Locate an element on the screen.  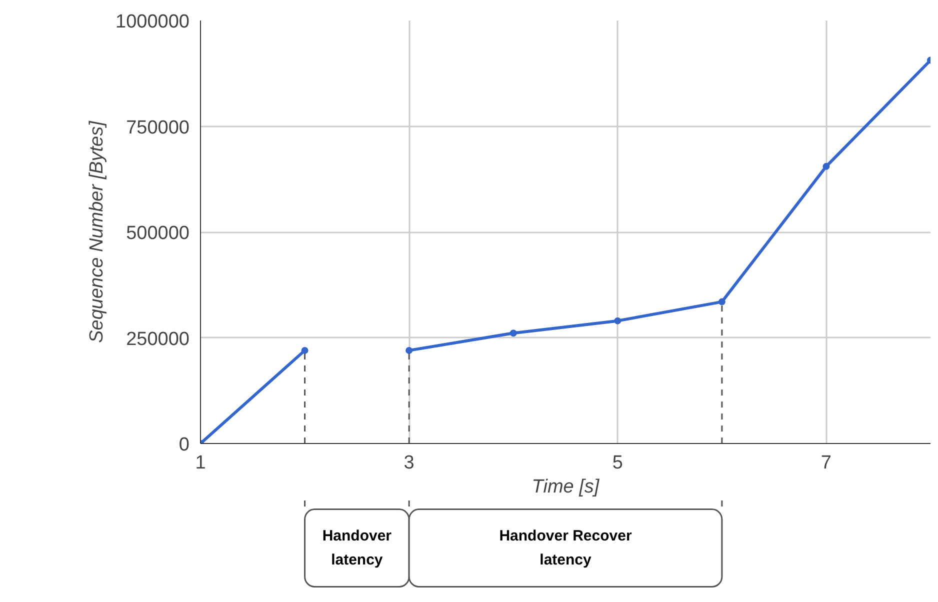
y-tick-label: 0 is located at coordinates (184, 445).